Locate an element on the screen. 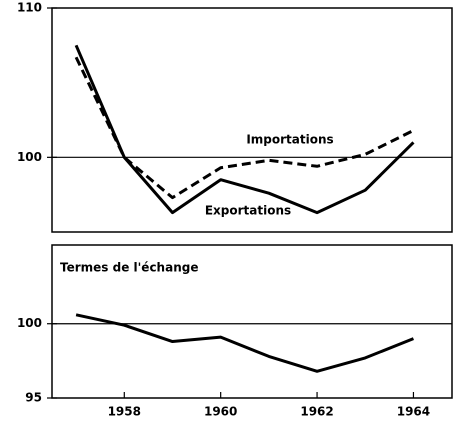 This screenshot has width=460, height=428. x-tick-label: 1958 is located at coordinates (124, 412).